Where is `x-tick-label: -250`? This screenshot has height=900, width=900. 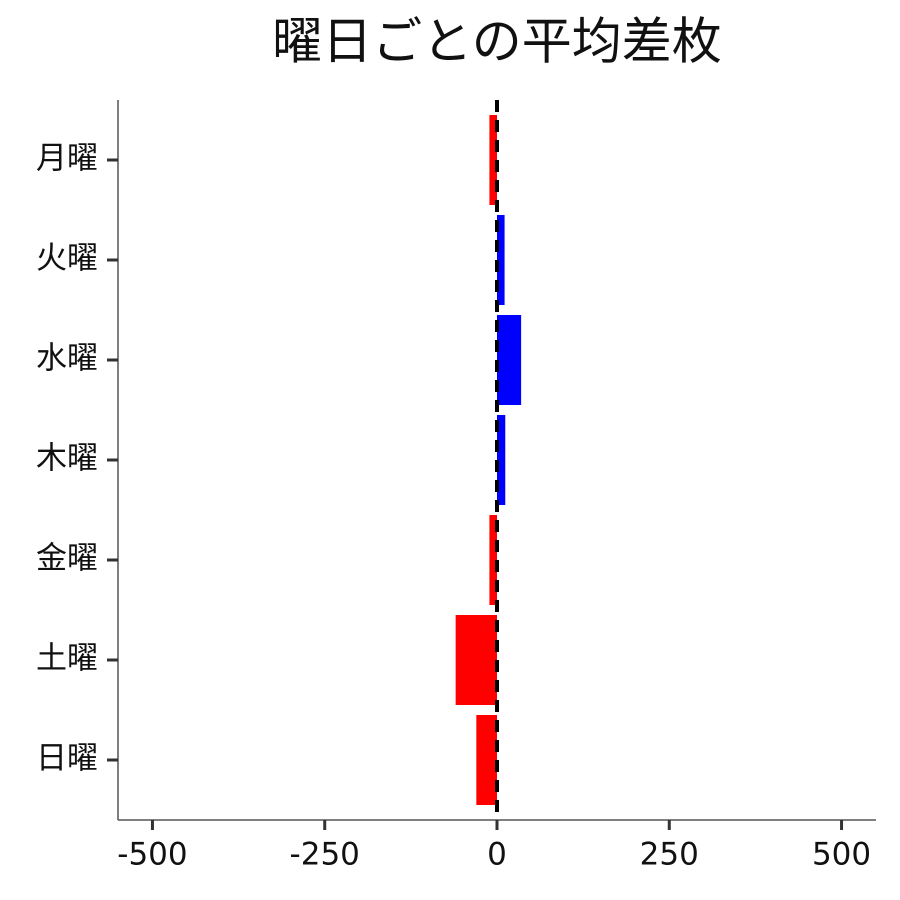 x-tick-label: -250 is located at coordinates (325, 855).